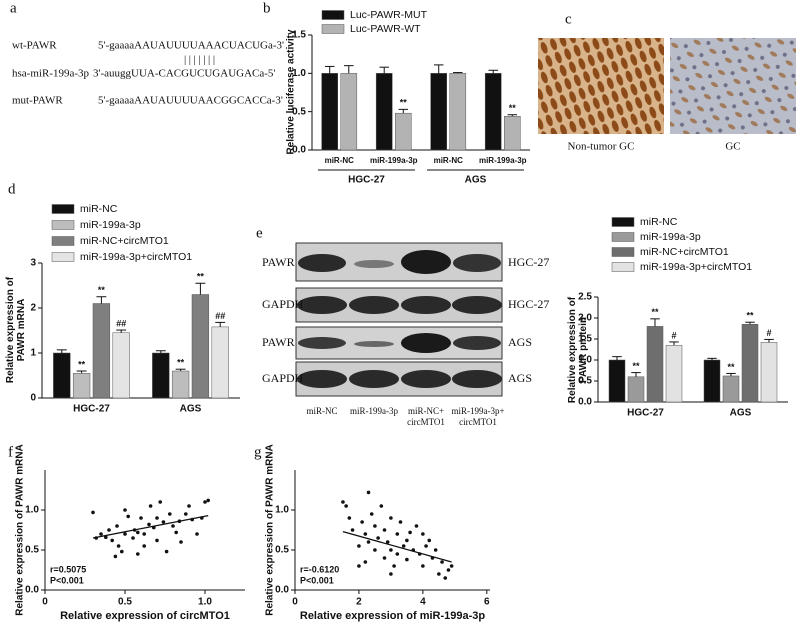  Describe the element at coordinates (503, 160) in the screenshot. I see `x-tick-label: miR-199a-3p` at that location.